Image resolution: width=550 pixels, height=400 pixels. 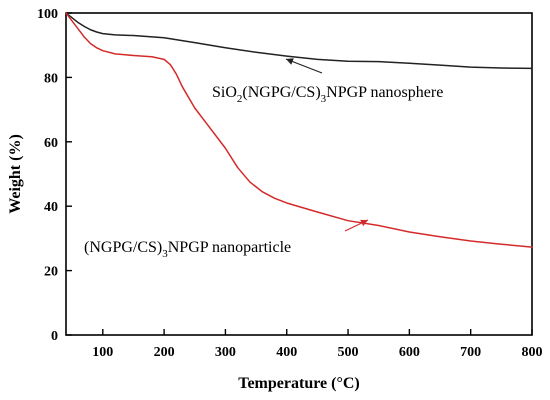 What do you see at coordinates (51, 207) in the screenshot?
I see `y-tick-label: 40` at bounding box center [51, 207].